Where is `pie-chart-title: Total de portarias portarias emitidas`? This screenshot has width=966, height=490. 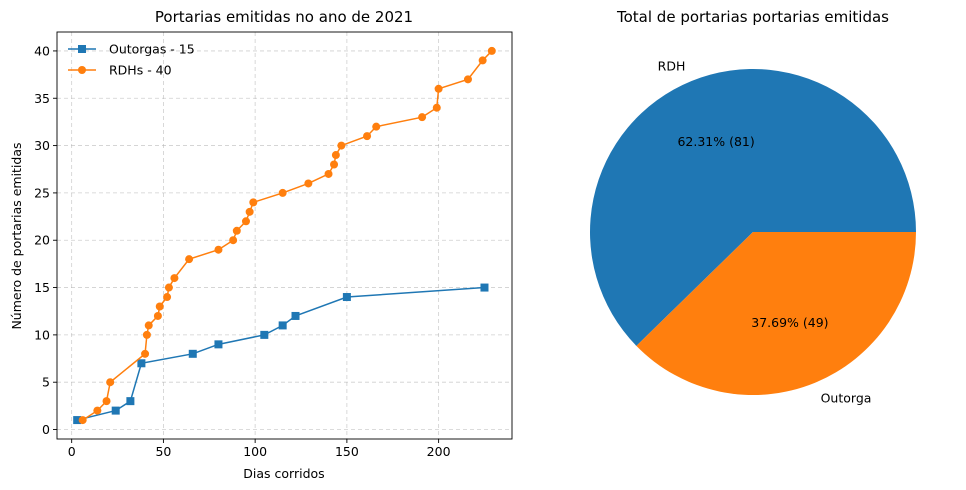
pie-chart-title: Total de portarias portarias emitidas is located at coordinates (752, 17).